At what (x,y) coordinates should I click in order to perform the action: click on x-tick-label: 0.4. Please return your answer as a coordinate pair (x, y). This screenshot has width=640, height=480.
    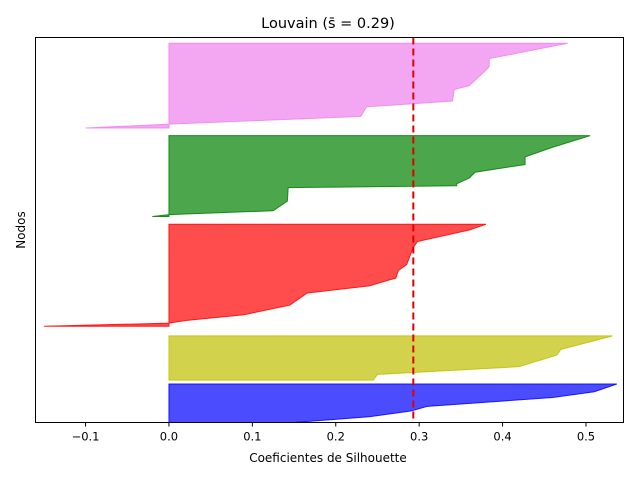
    Looking at the image, I should click on (502, 437).